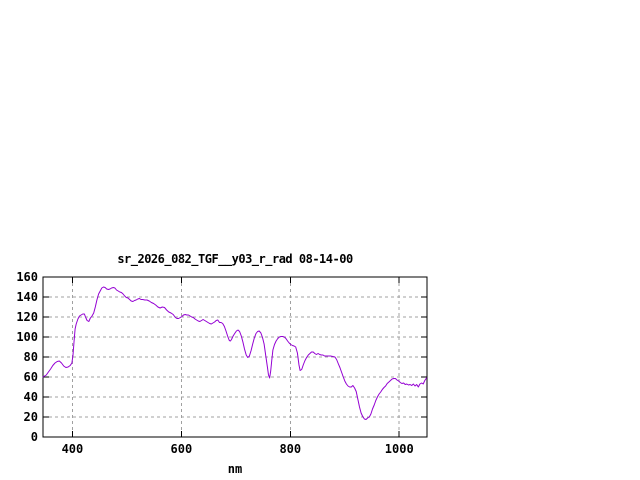  What do you see at coordinates (73, 449) in the screenshot?
I see `x-tick-label: 400` at bounding box center [73, 449].